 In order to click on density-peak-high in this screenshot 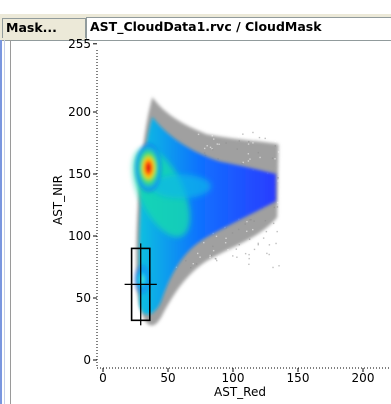, I will do `click(148, 167)`.